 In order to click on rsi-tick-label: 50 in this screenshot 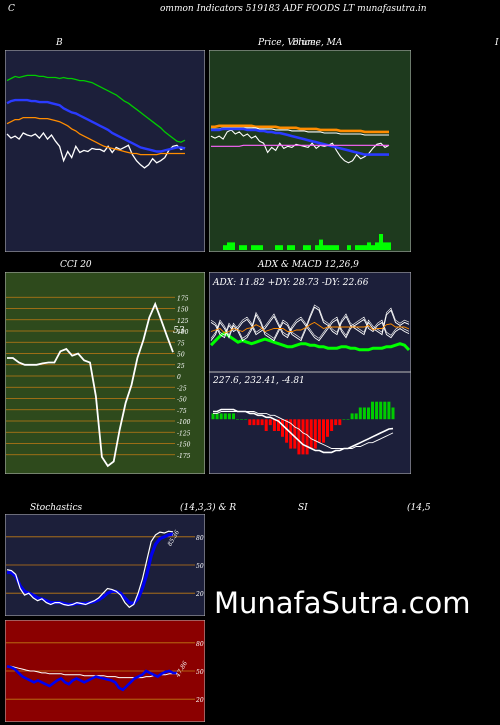, I will do `click(200, 672)`.